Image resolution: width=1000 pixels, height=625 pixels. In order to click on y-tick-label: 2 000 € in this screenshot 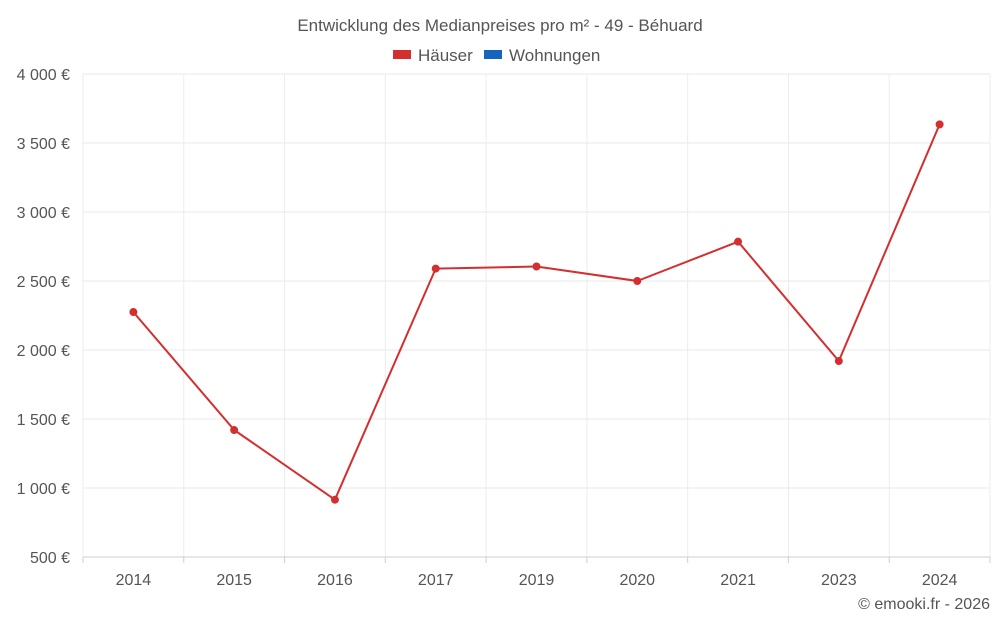, I will do `click(43, 351)`.